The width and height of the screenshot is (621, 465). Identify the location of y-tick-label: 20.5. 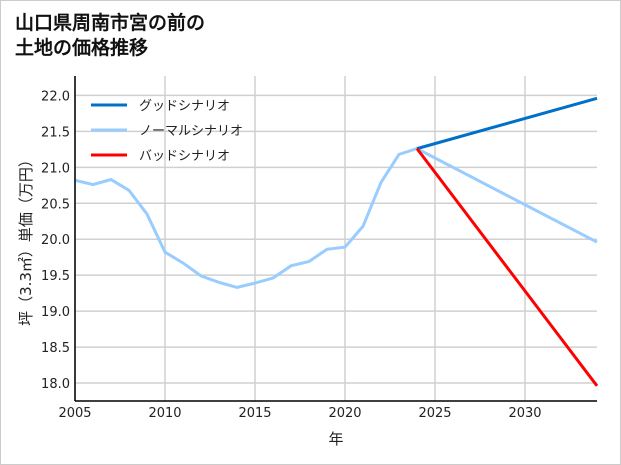
(55, 204).